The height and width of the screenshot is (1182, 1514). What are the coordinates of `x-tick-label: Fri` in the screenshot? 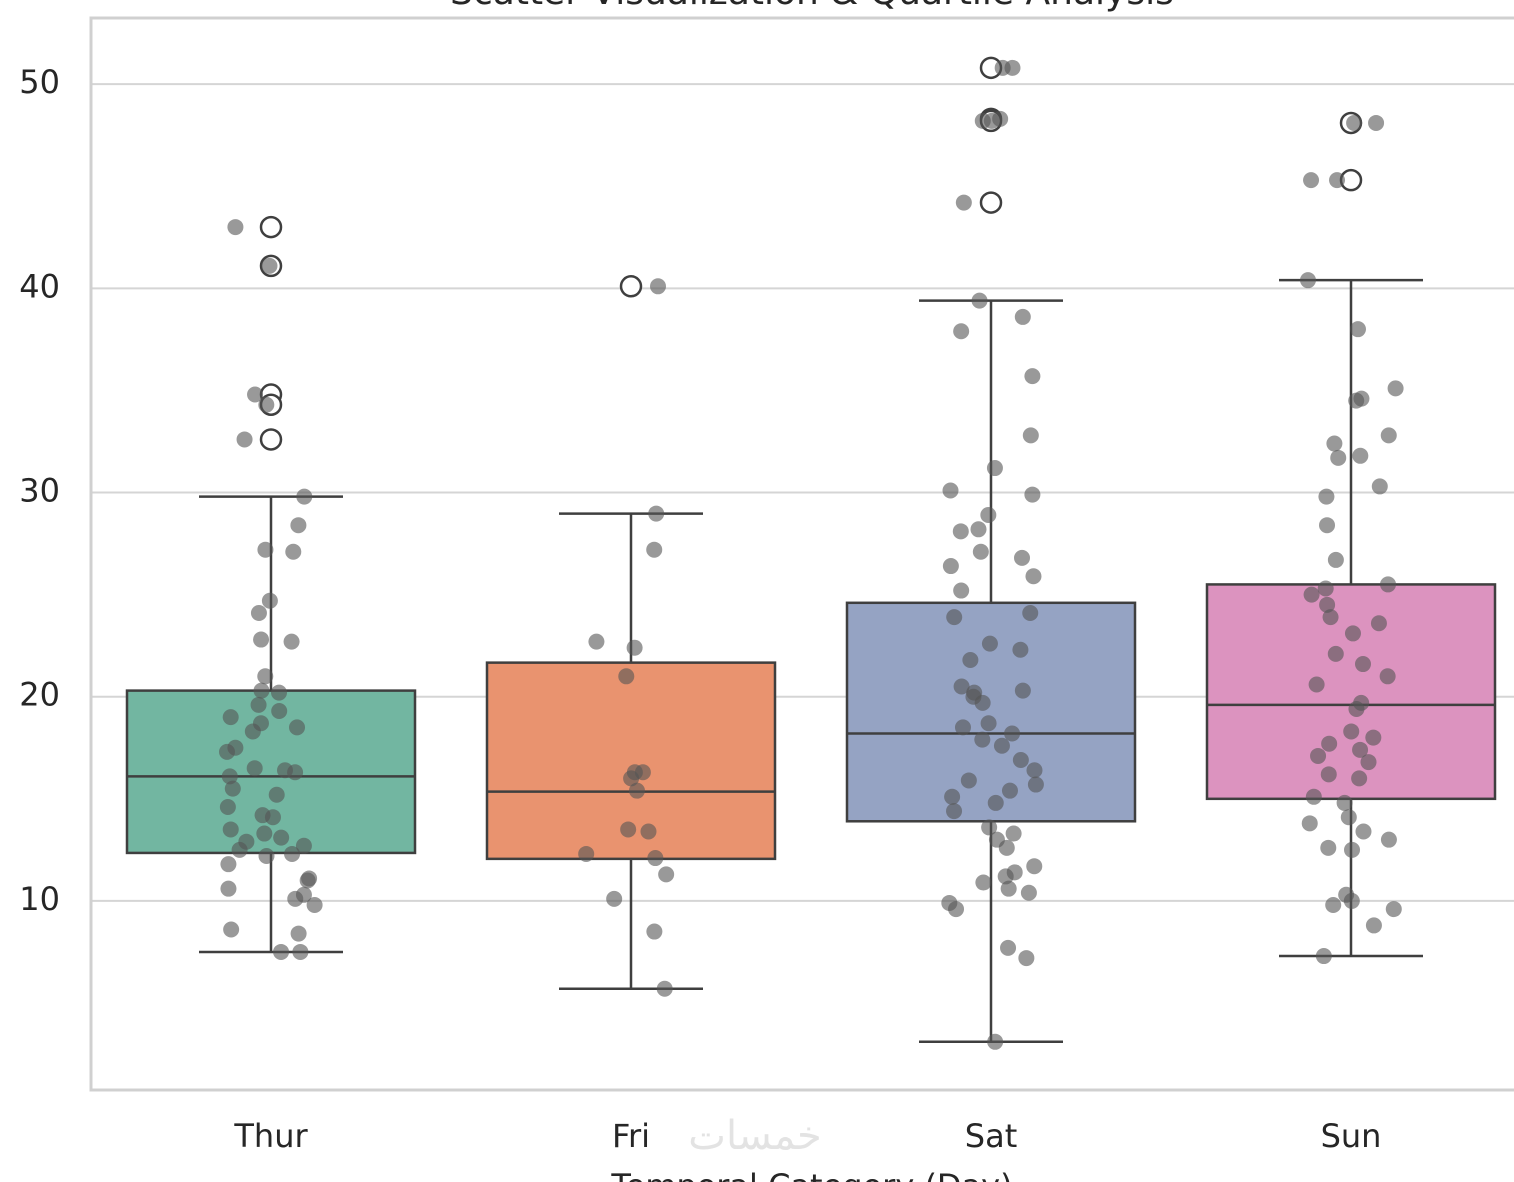 It's located at (631, 1136).